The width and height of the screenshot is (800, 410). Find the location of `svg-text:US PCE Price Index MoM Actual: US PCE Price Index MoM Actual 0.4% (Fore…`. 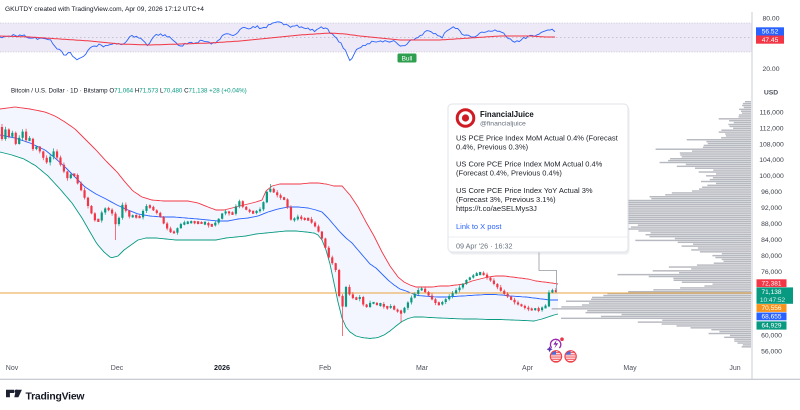

svg-text:US PCE Price Index MoM Actual: US PCE Price Index MoM Actual 0.4% (Fore… is located at coordinates (537, 138).